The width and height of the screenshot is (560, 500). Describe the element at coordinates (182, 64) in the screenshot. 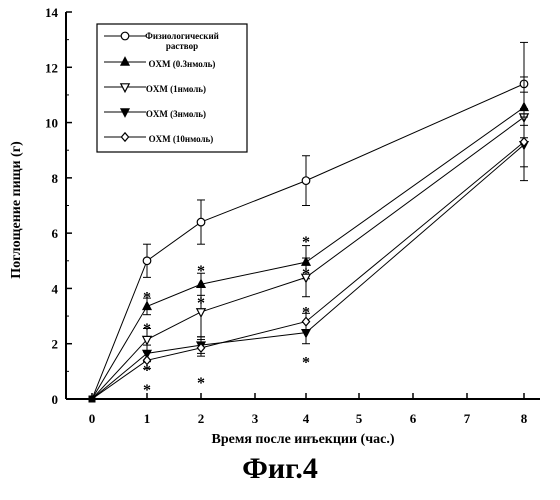

I see `legend-label: OXM (0.3нмоль)` at that location.